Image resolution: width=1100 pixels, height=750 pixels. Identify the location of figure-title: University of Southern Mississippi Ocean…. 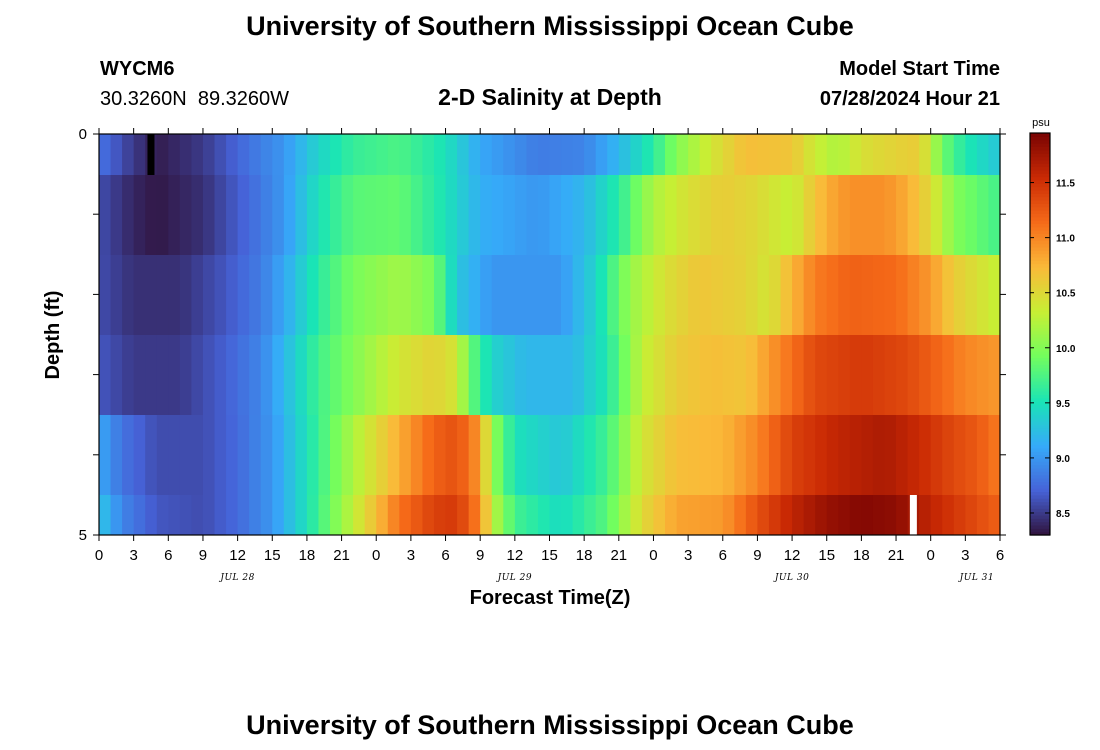
(550, 26).